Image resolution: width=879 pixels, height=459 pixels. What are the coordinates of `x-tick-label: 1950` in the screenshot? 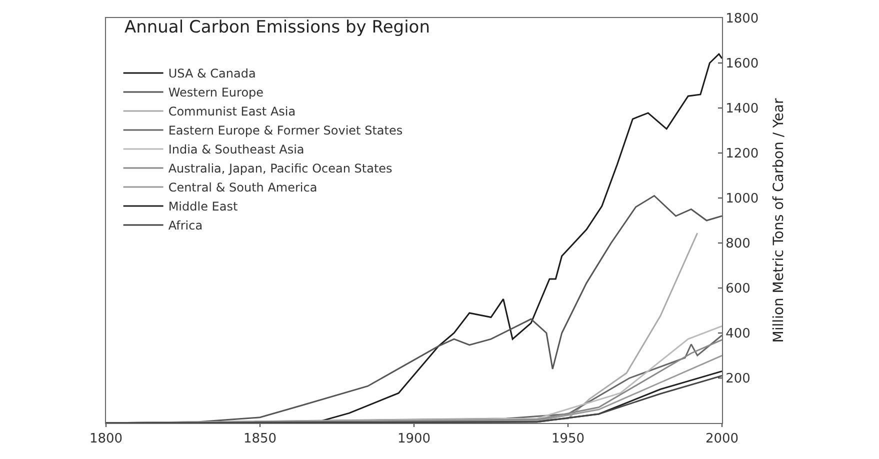 It's located at (568, 439).